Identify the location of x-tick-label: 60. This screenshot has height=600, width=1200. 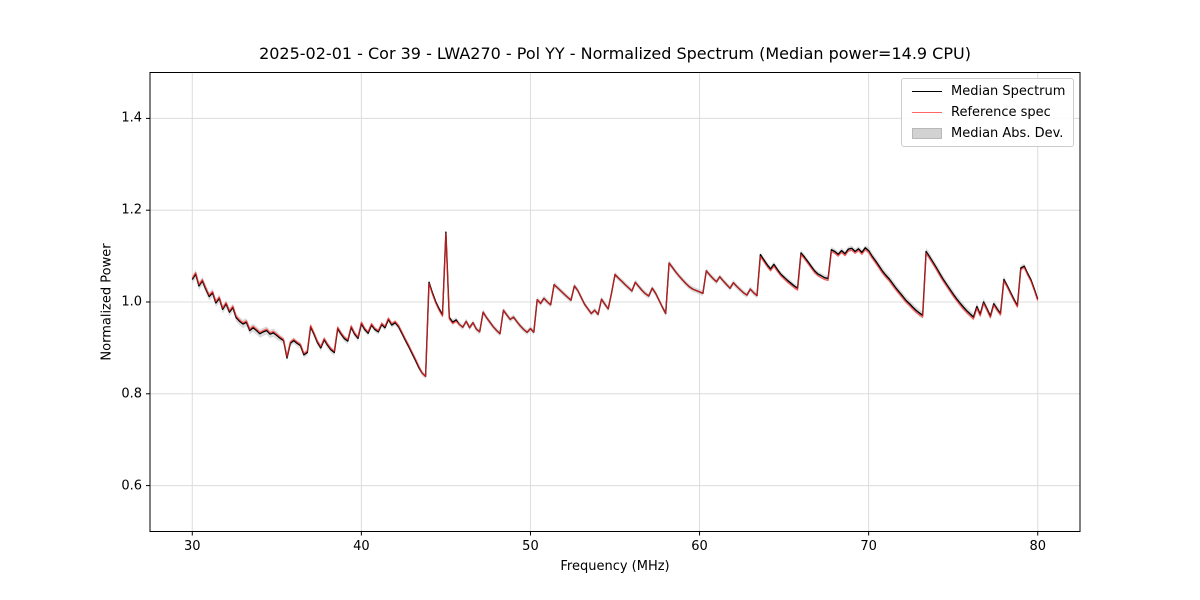
(699, 546).